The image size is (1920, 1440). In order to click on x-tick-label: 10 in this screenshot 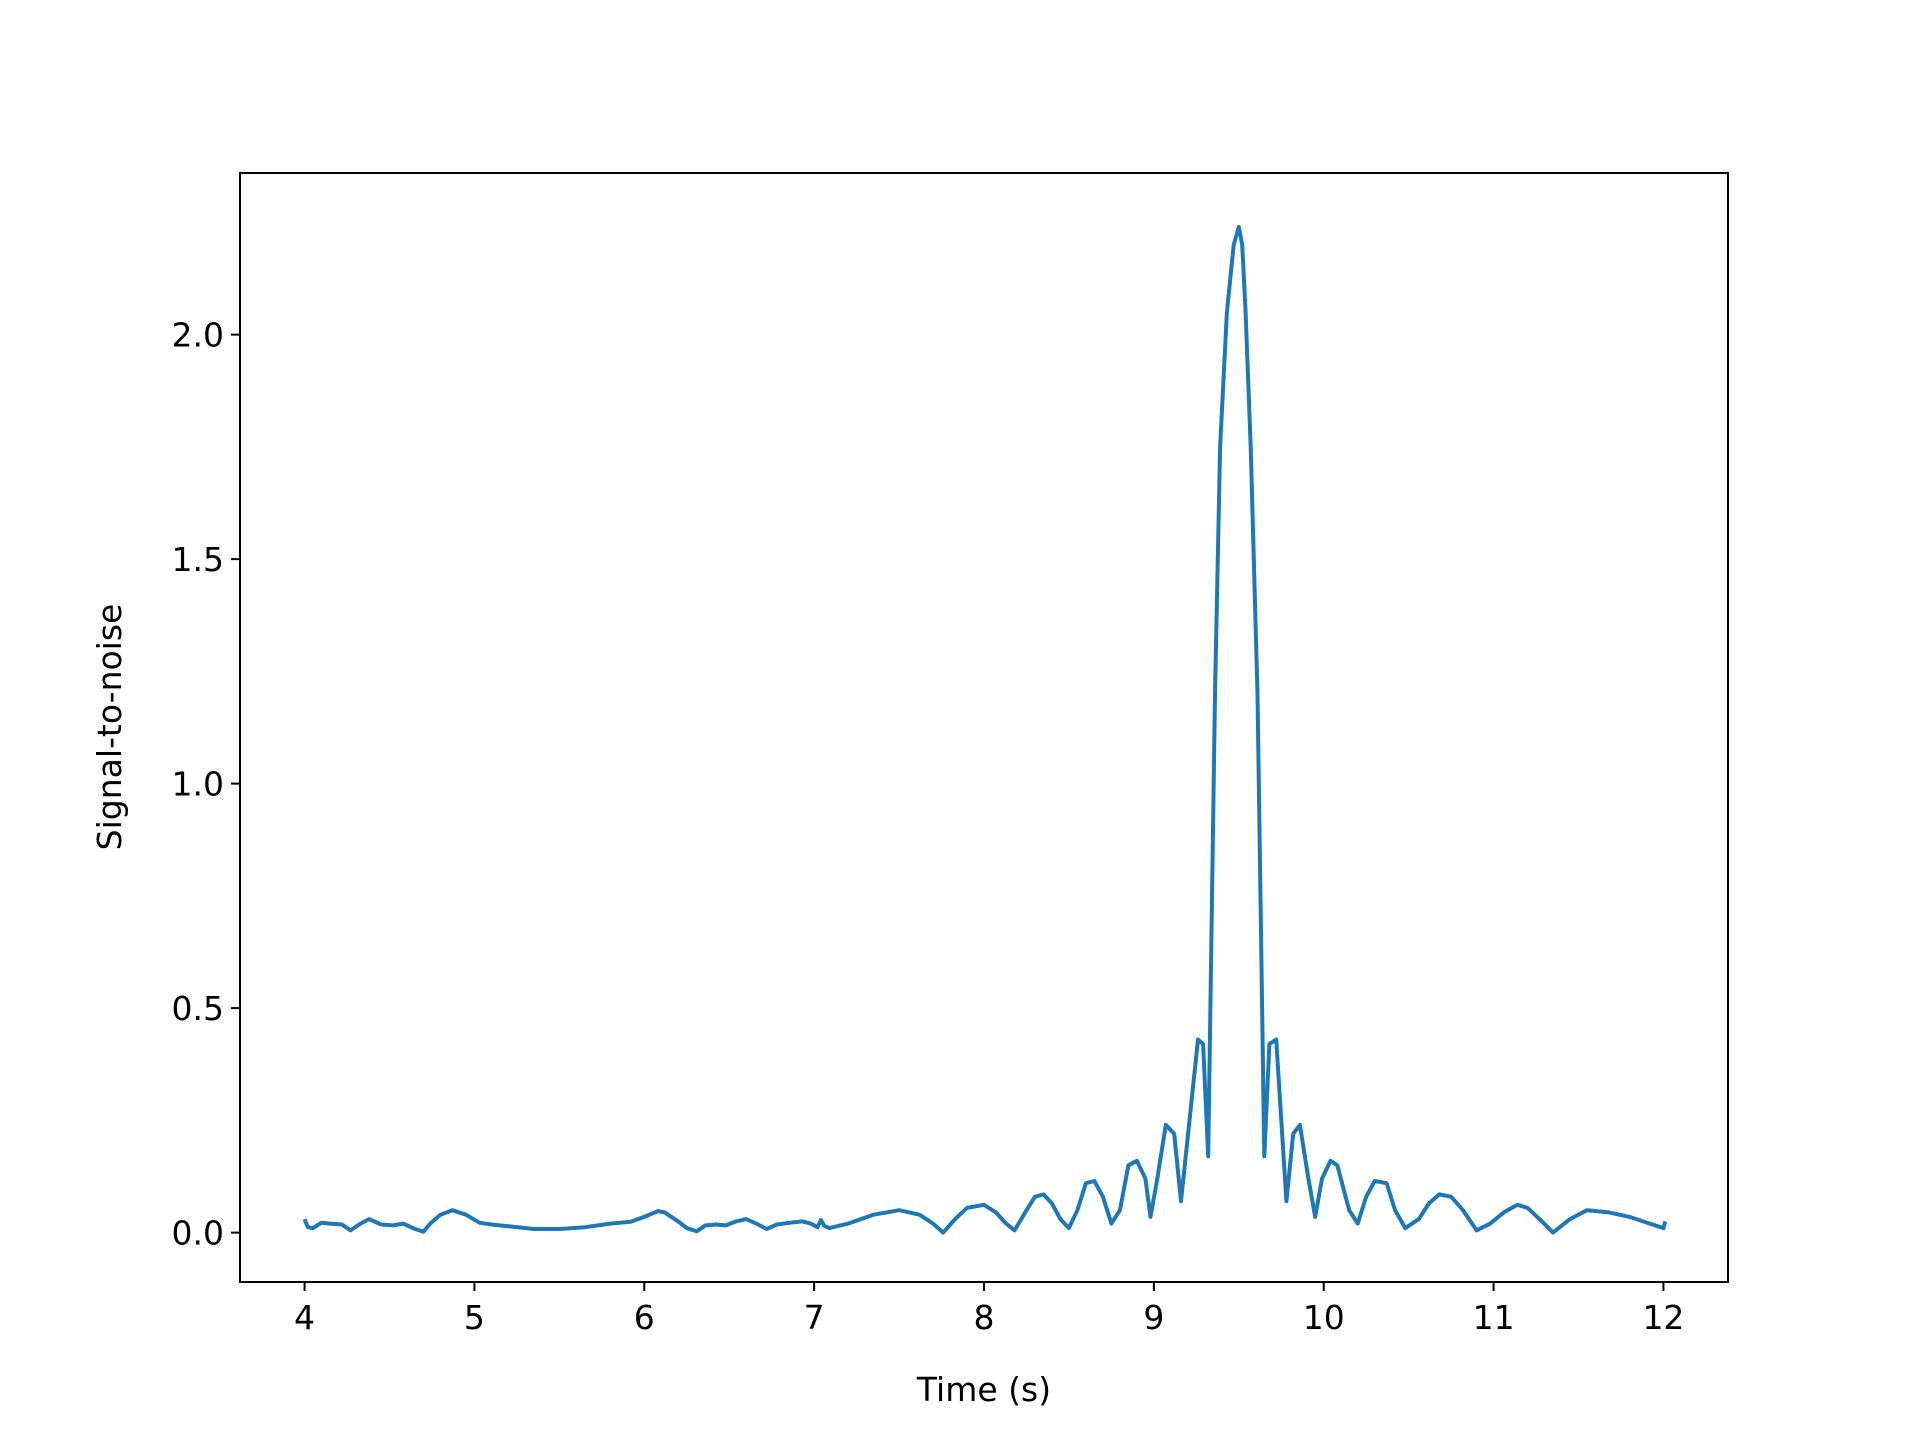, I will do `click(1324, 1317)`.